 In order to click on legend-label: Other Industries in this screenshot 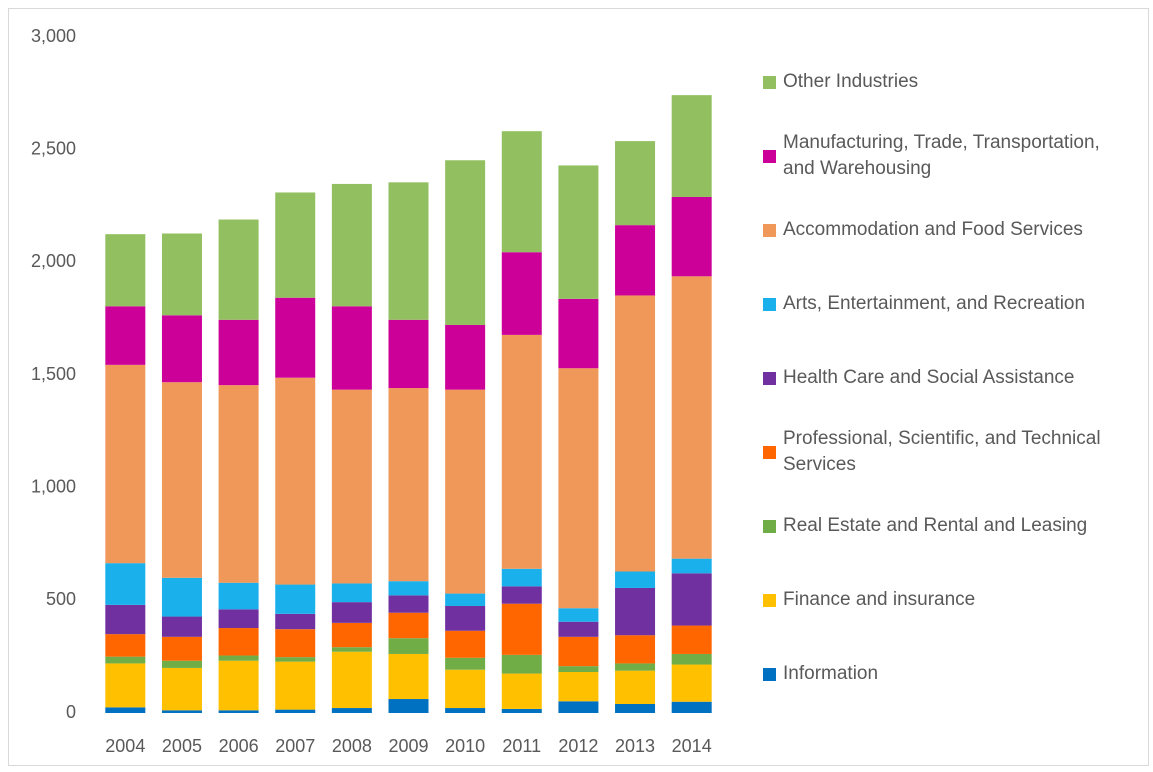, I will do `click(851, 81)`.